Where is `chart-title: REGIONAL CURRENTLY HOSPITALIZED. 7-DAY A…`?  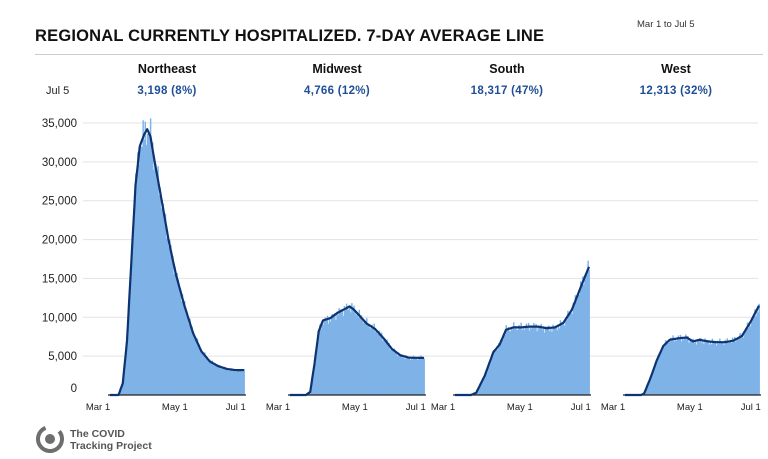 chart-title: REGIONAL CURRENTLY HOSPITALIZED. 7-DAY A… is located at coordinates (290, 36).